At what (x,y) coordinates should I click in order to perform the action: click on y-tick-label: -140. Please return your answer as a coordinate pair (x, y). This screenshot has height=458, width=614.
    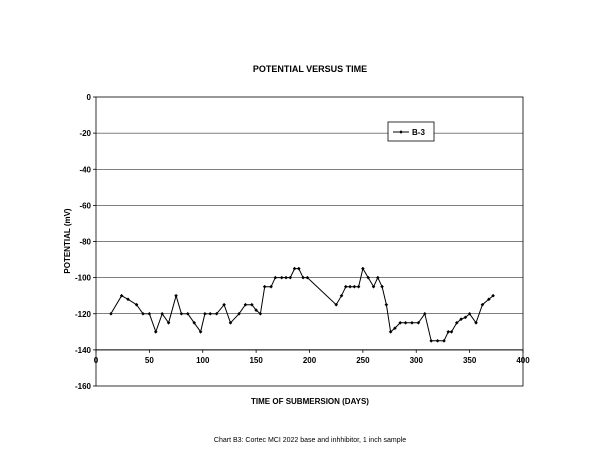
    Looking at the image, I should click on (83, 350).